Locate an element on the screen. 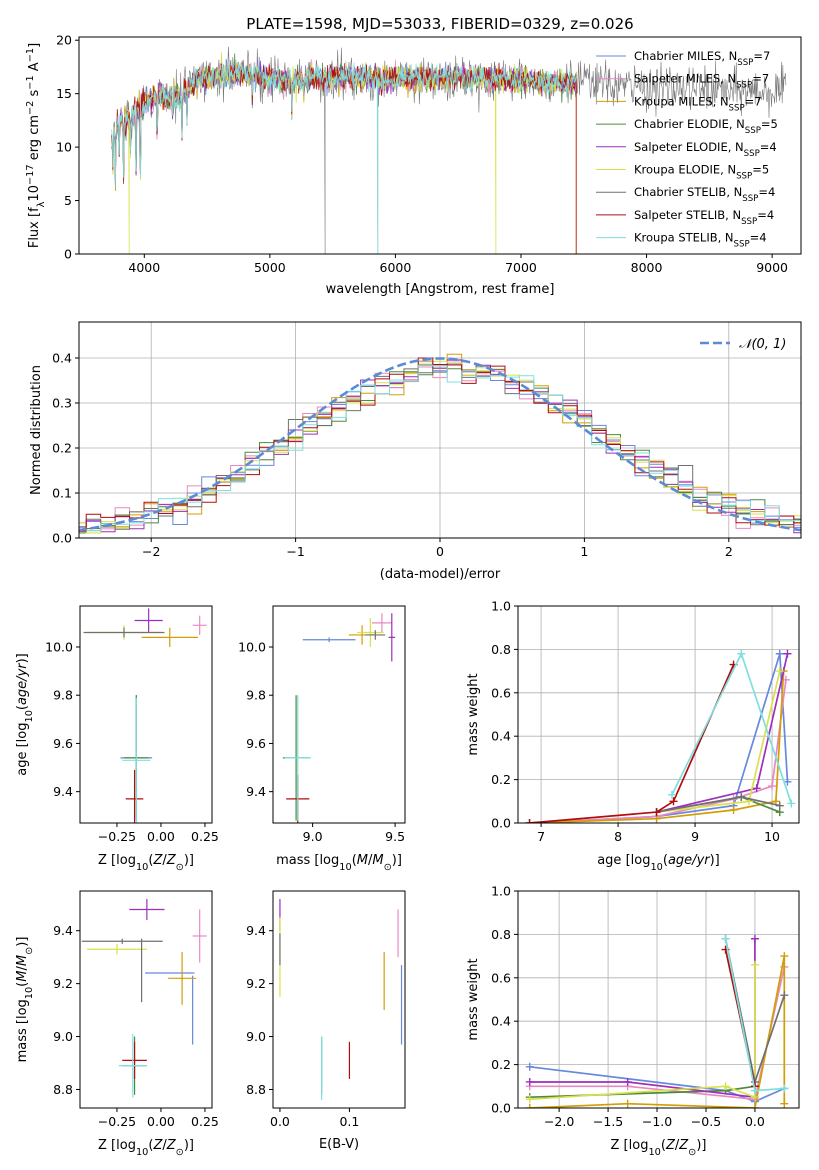  x-tick-label: −2.0 is located at coordinates (559, 1121).